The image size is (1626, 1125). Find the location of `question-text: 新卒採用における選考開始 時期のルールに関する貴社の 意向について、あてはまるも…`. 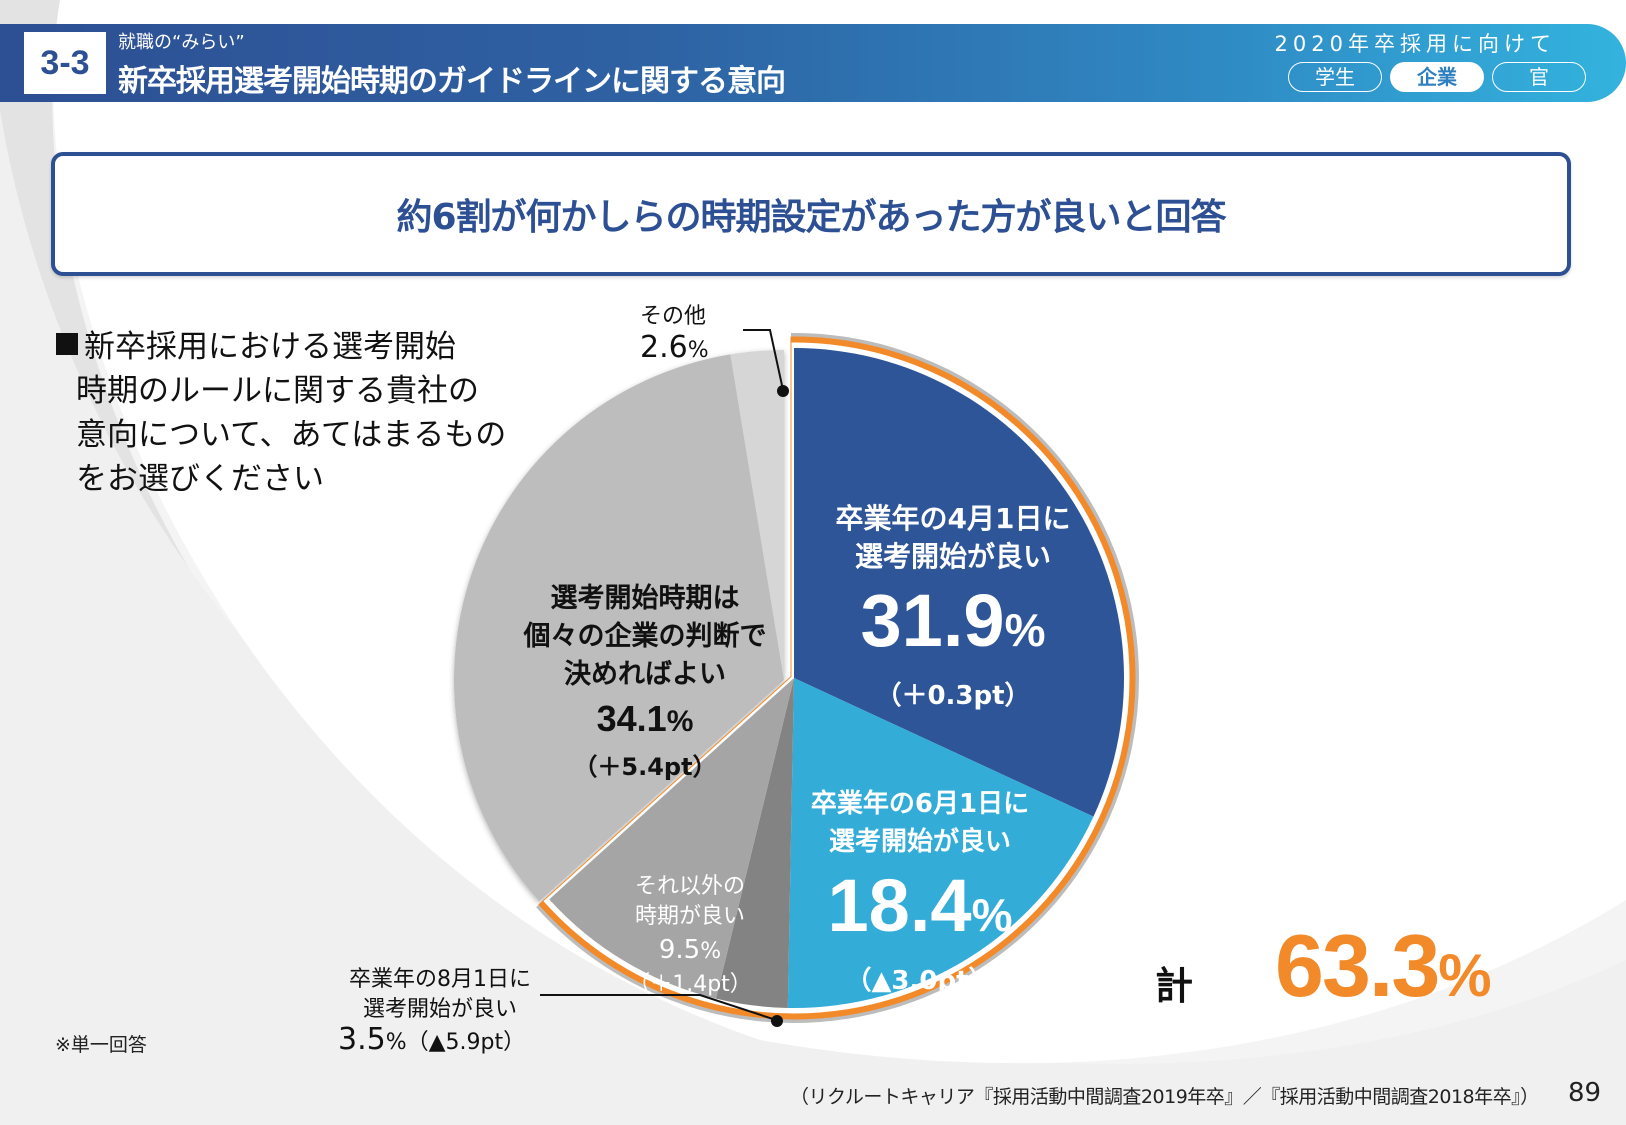

question-text: 新卒採用における選考開始 時期のルールに関する貴社の 意向について、あてはまるも… is located at coordinates (291, 413).